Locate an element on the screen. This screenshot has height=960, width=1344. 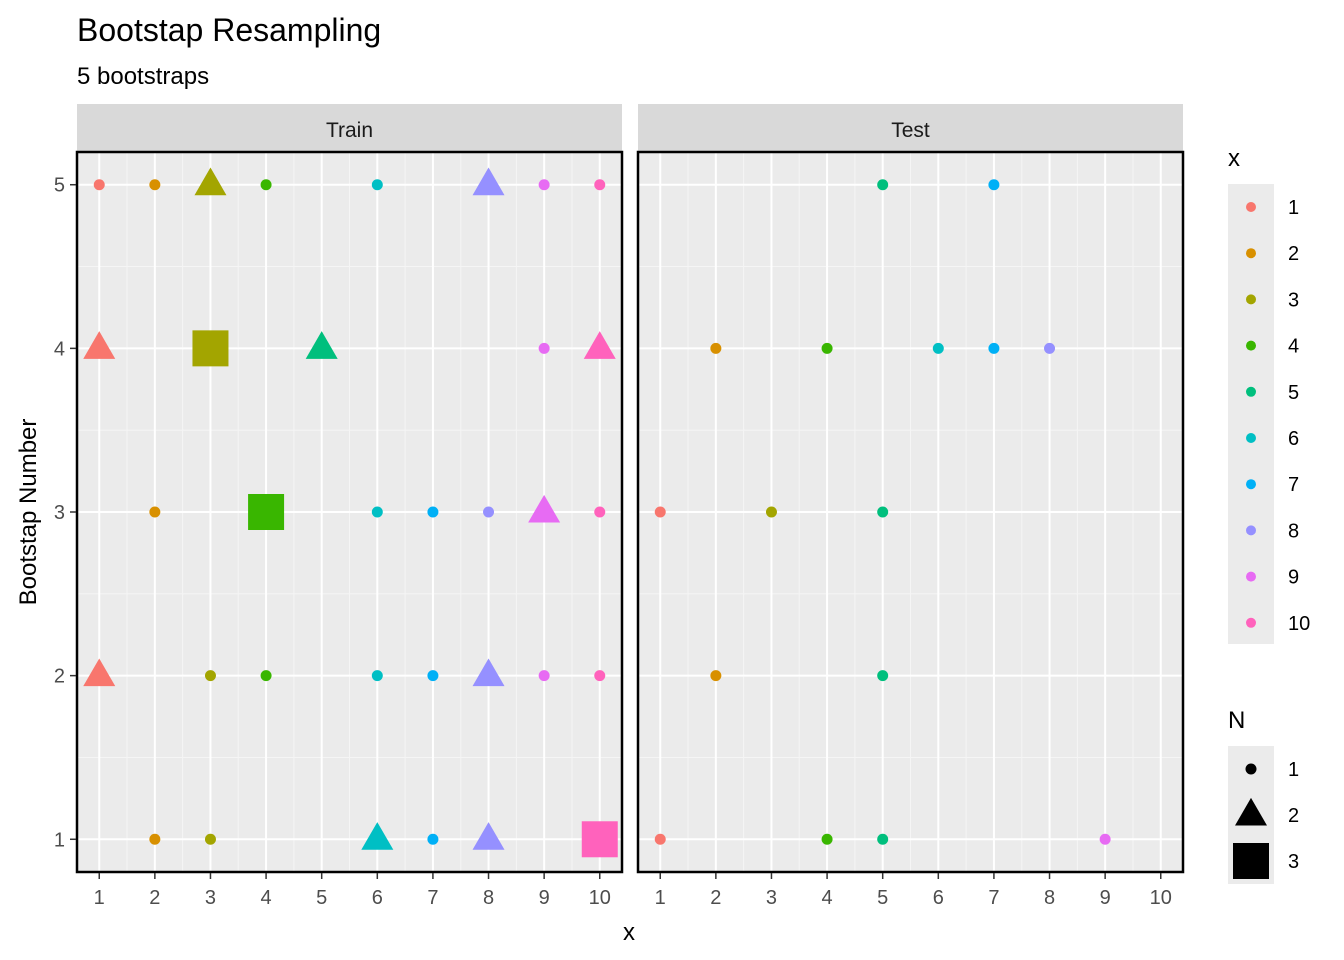
legend-label: 4 is located at coordinates (1293, 347).